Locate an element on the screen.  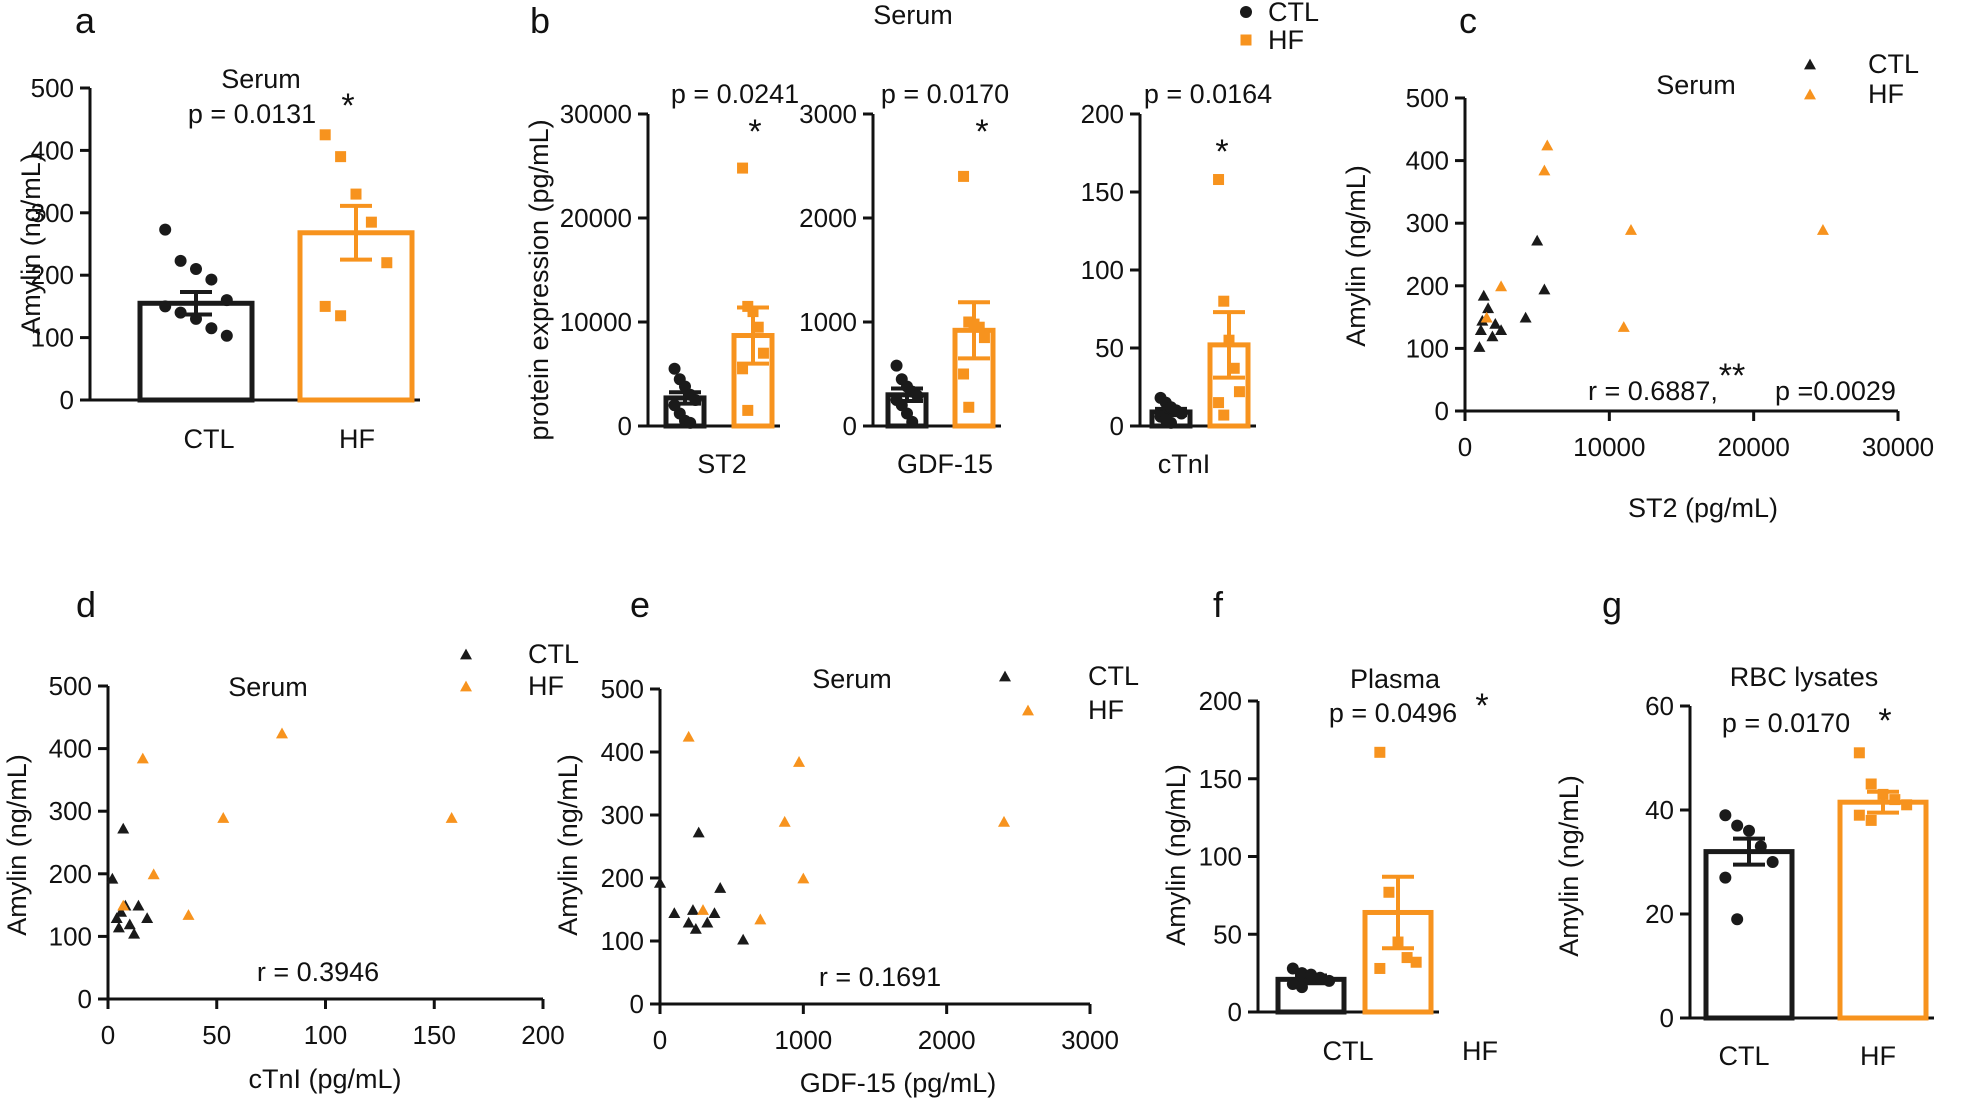
significance-star: ** is located at coordinates (1732, 376).